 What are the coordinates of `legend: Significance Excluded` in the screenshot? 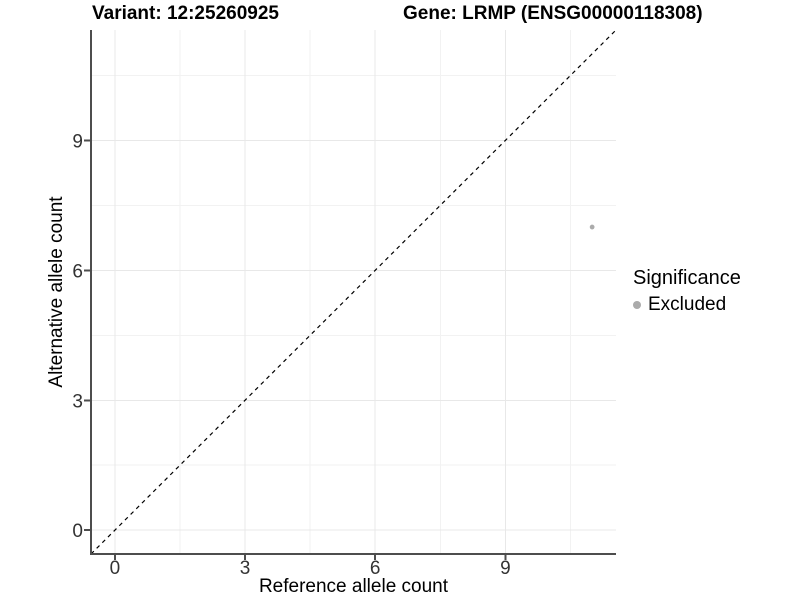 It's located at (687, 291).